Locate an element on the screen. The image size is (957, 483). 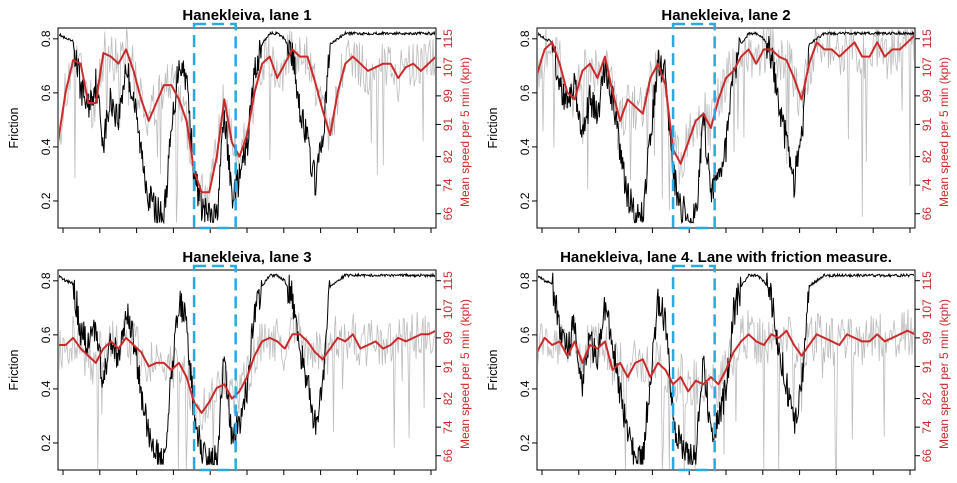
series-speed-raw is located at coordinates (247, 390).